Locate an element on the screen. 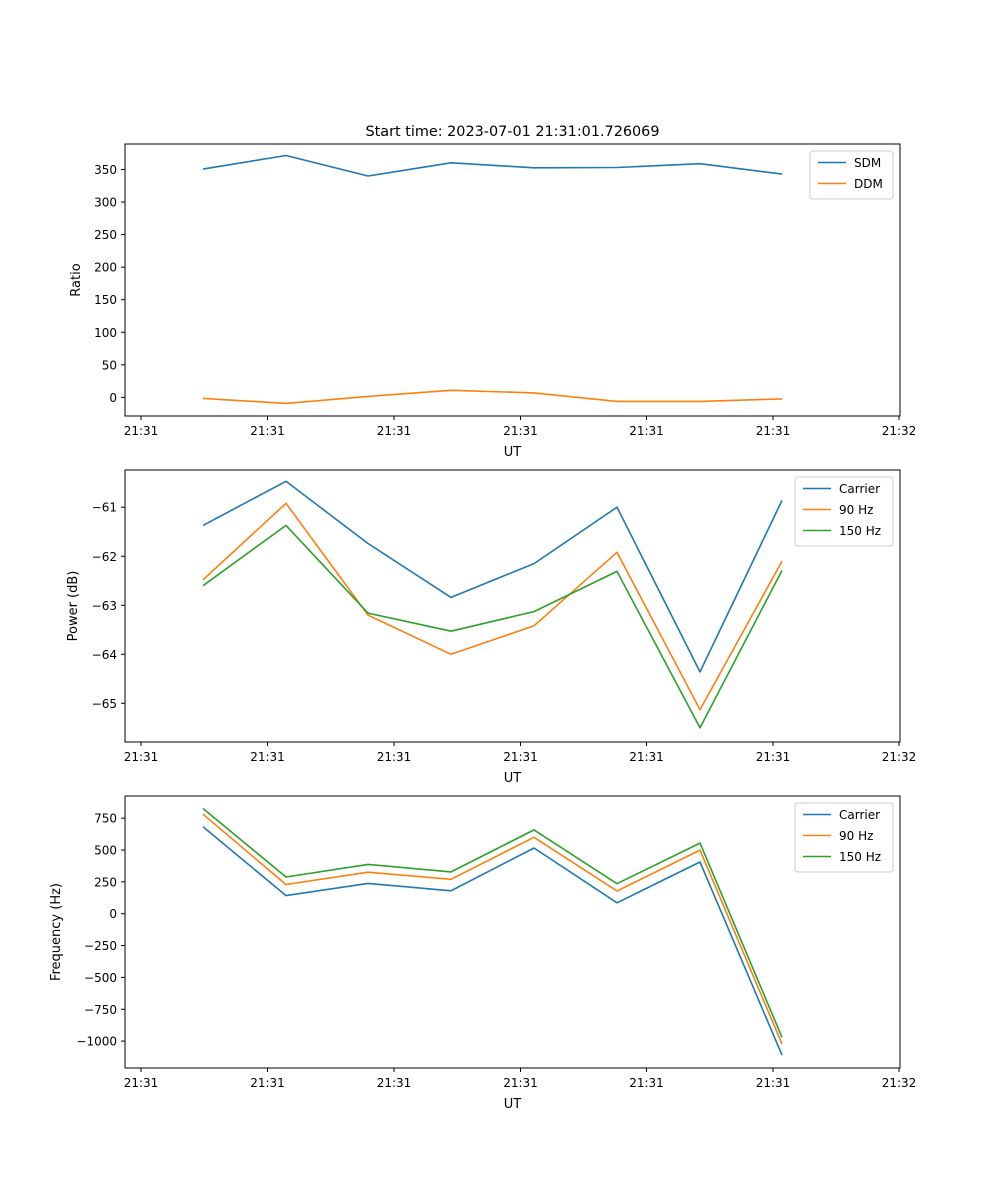 Image resolution: width=1000 pixels, height=1200 pixels. y-tick-label: −65 is located at coordinates (104, 704).